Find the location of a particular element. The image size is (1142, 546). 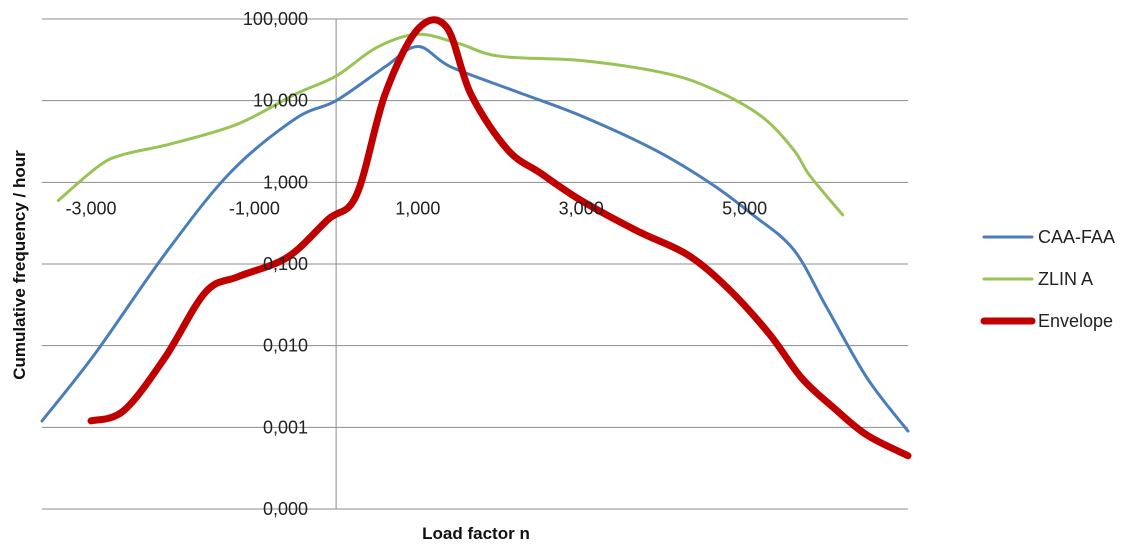

legend-item: Envelope is located at coordinates (1046, 321).